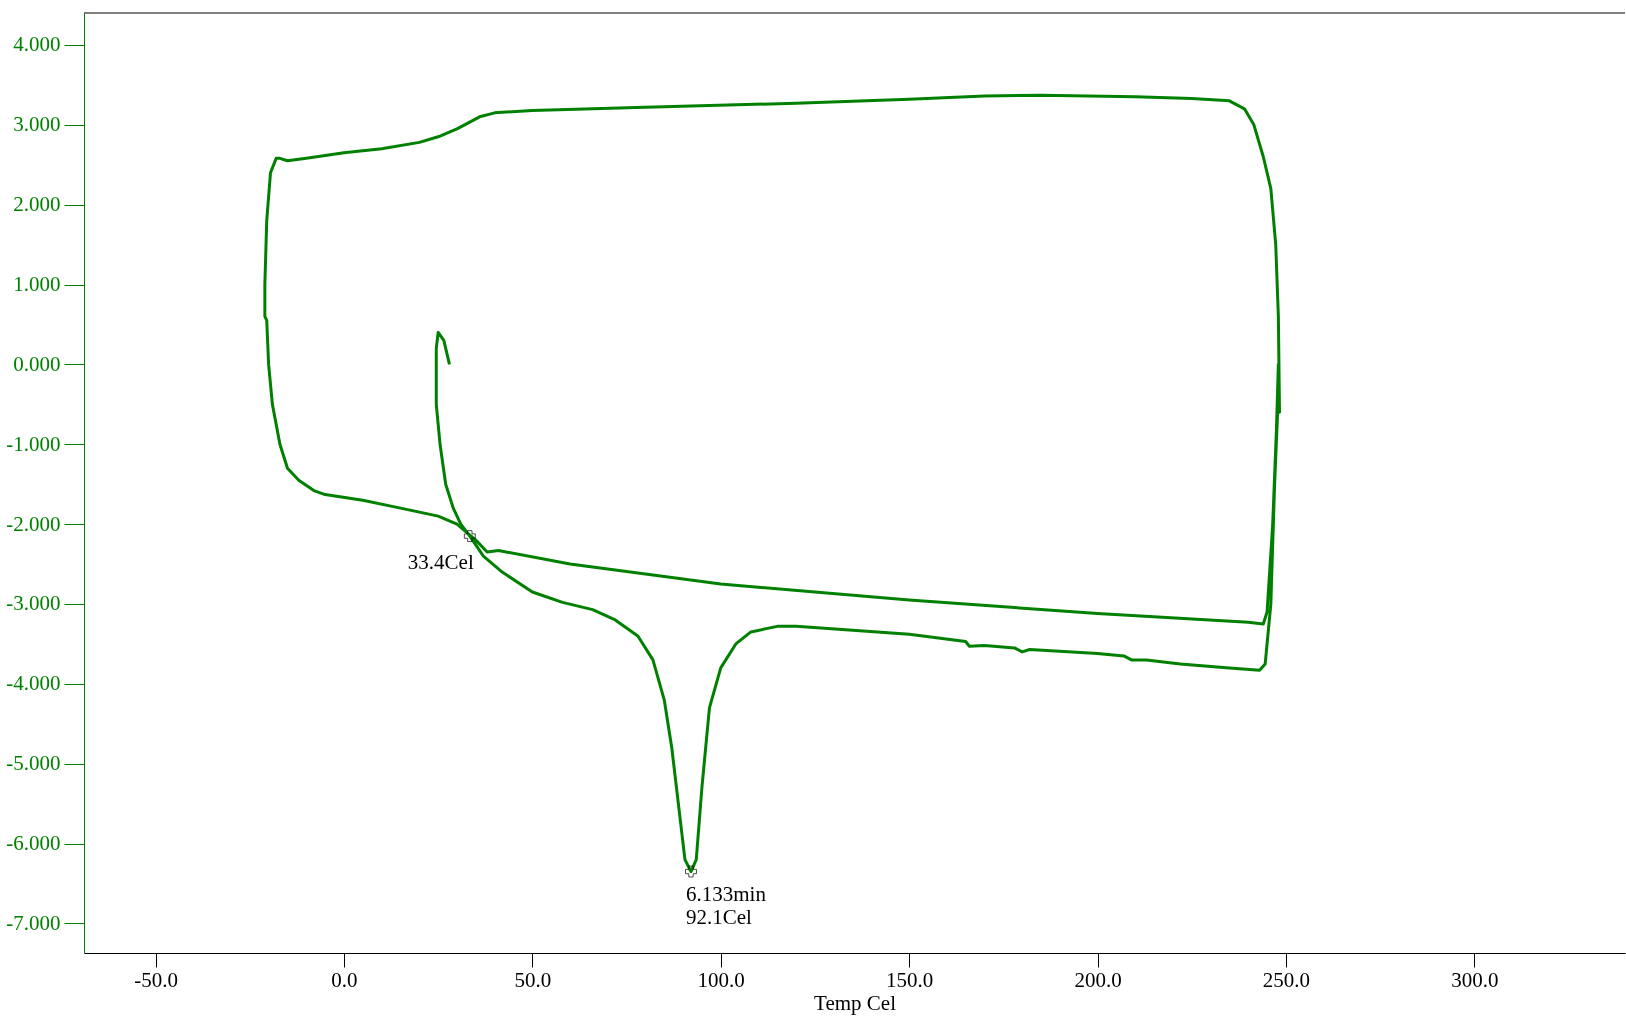 The width and height of the screenshot is (1626, 1018). What do you see at coordinates (533, 979) in the screenshot?
I see `x-tick-label: 50.0` at bounding box center [533, 979].